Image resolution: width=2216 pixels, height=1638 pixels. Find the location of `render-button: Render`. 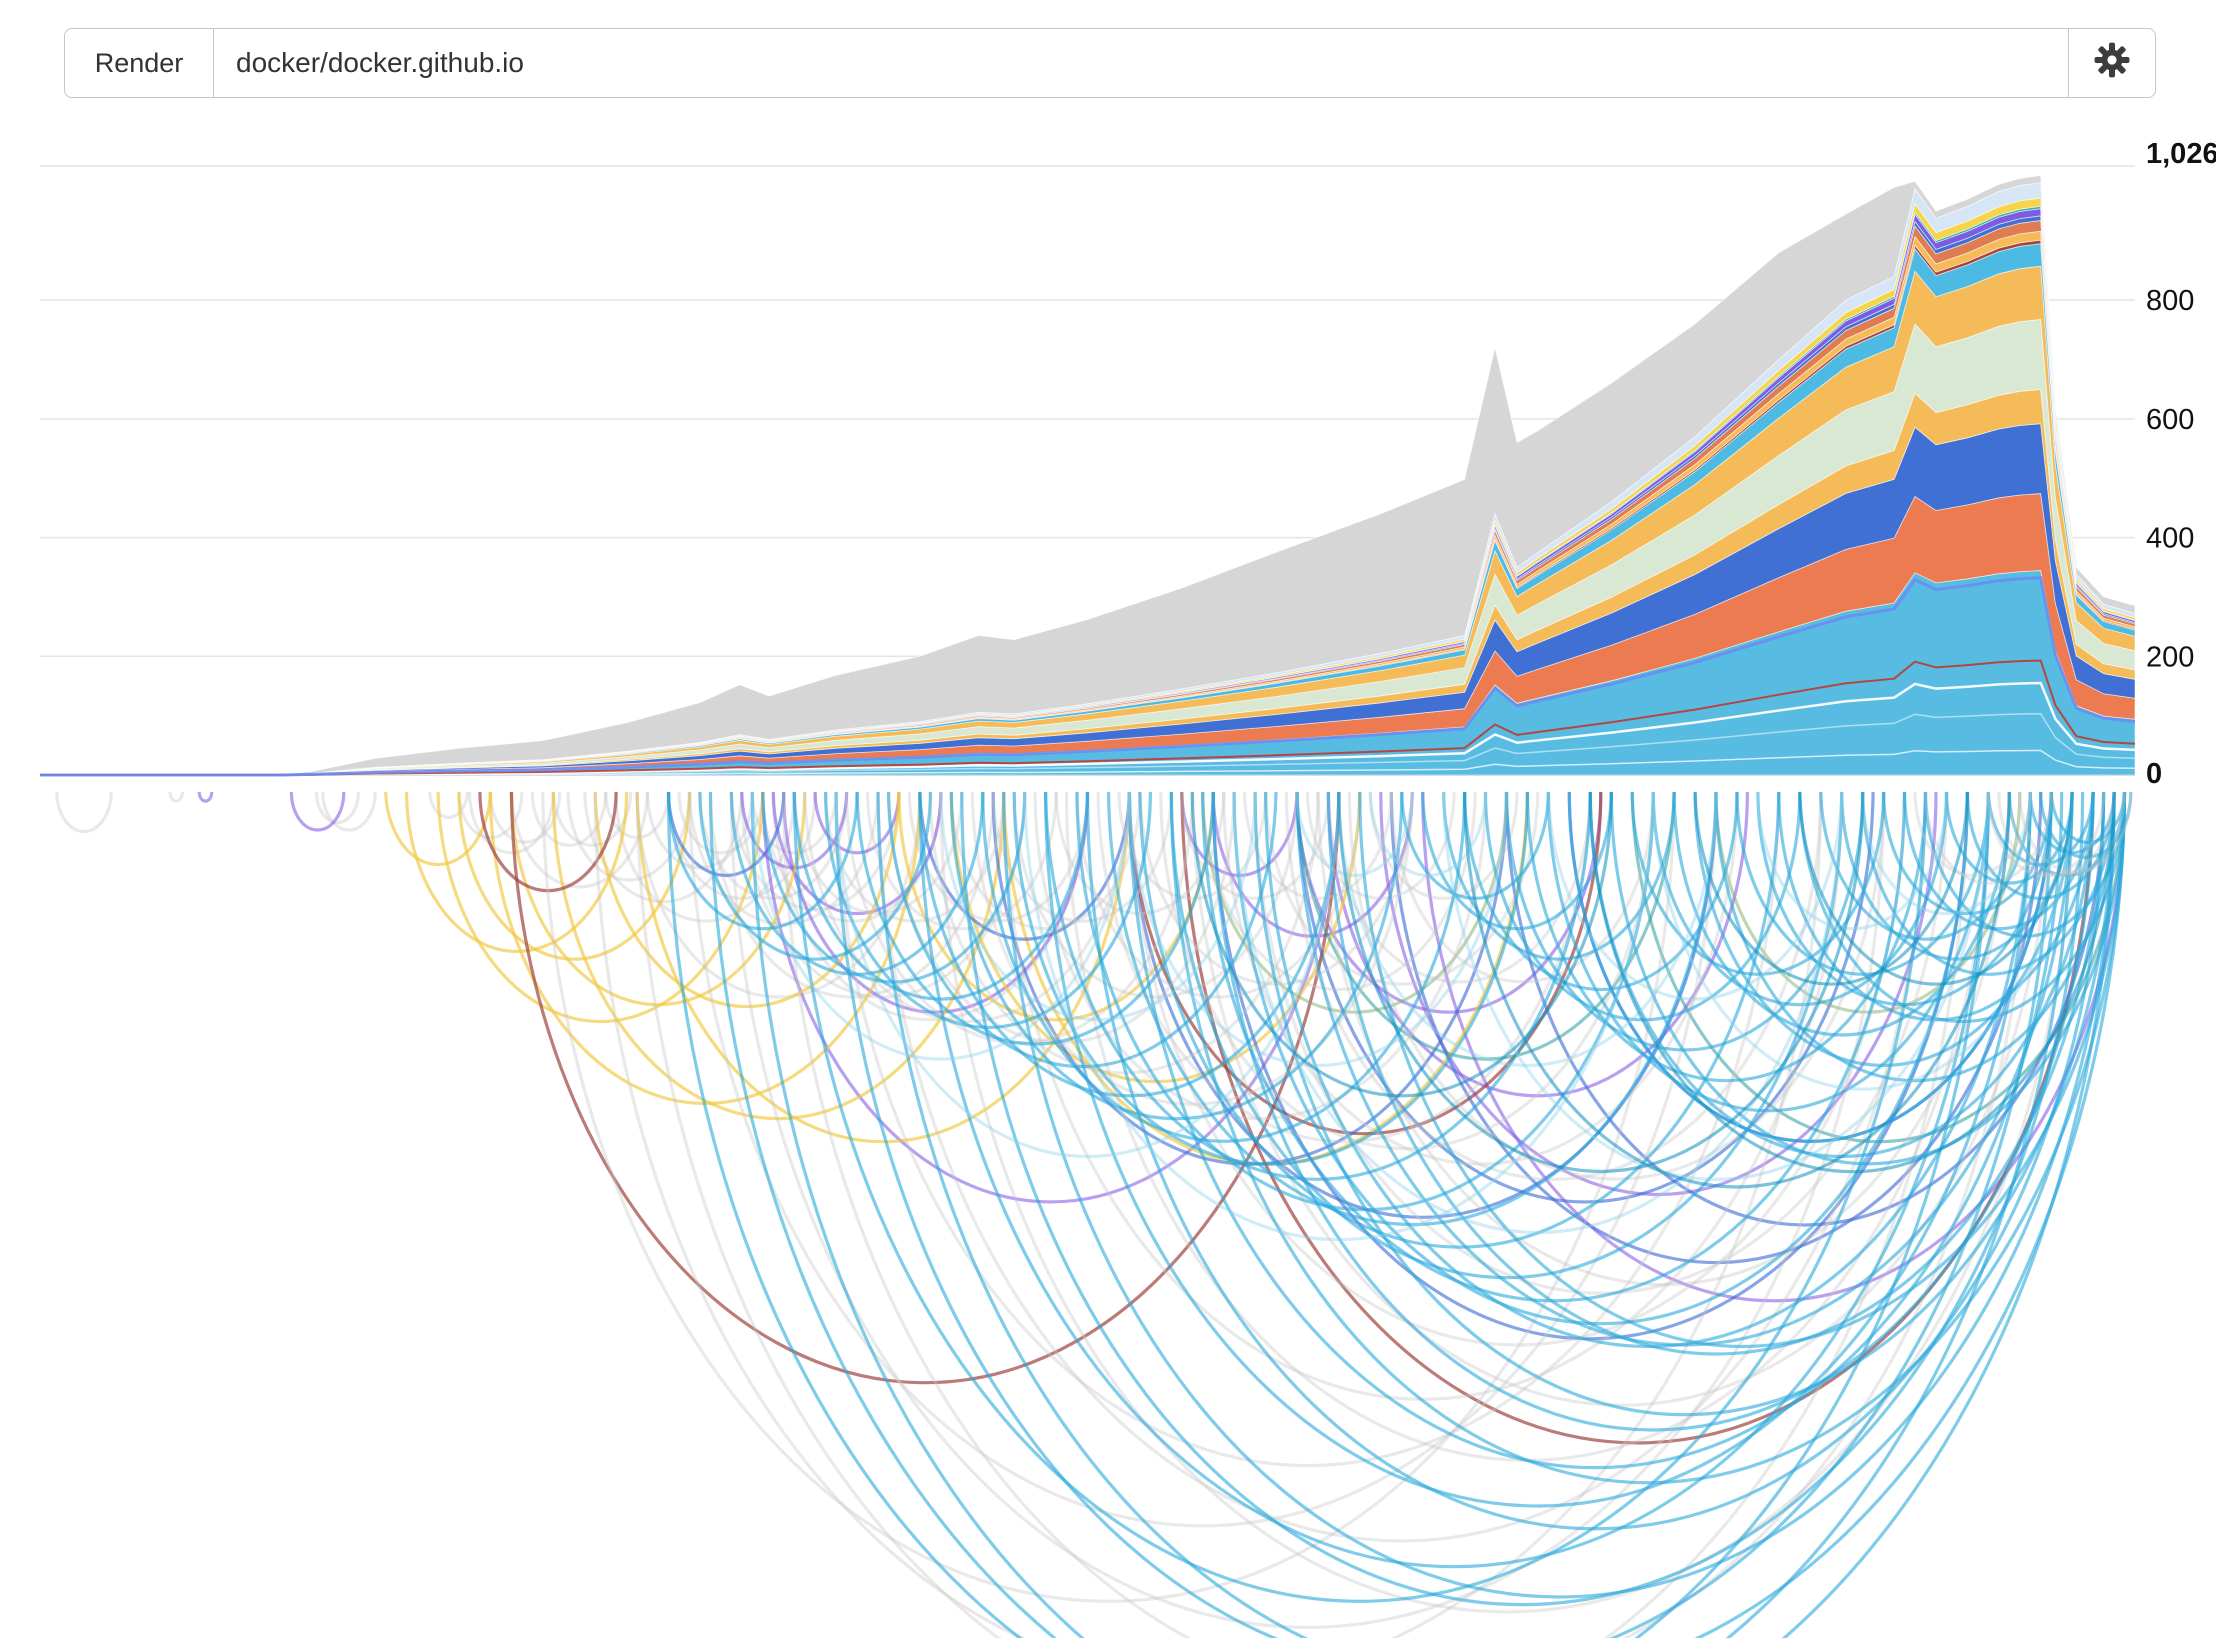

render-button: Render is located at coordinates (139, 63).